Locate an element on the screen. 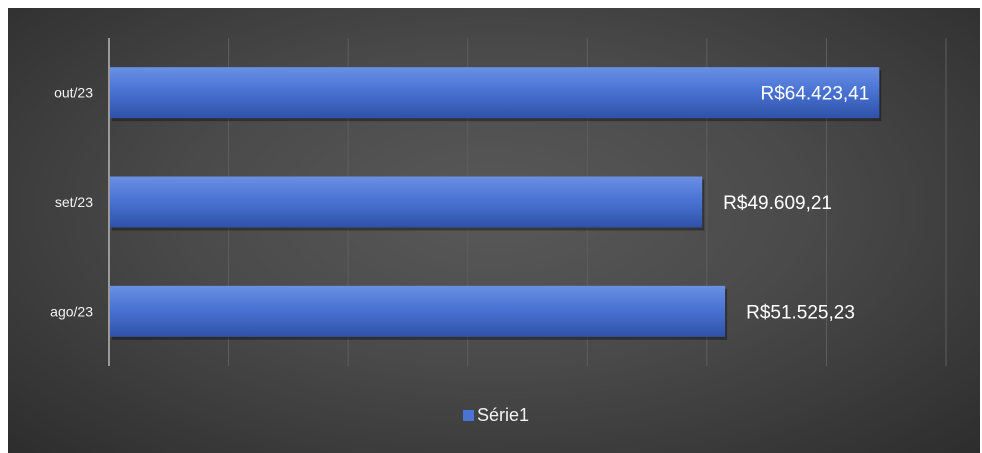 The width and height of the screenshot is (982, 453). category-label: ago/23 is located at coordinates (71, 311).